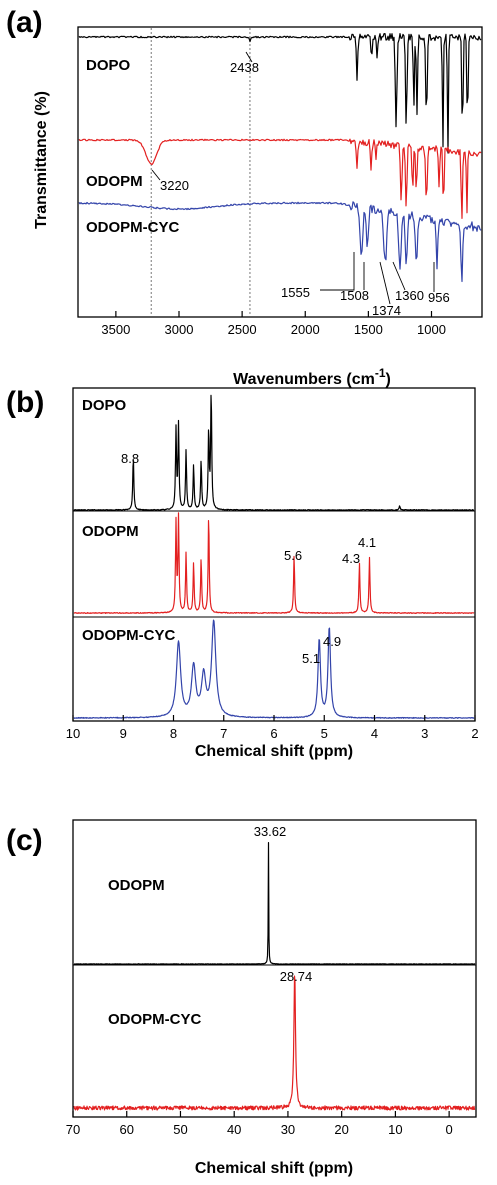 This screenshot has width=497, height=1185. Describe the element at coordinates (293, 555) in the screenshot. I see `annot-5-6: 5.6` at that location.